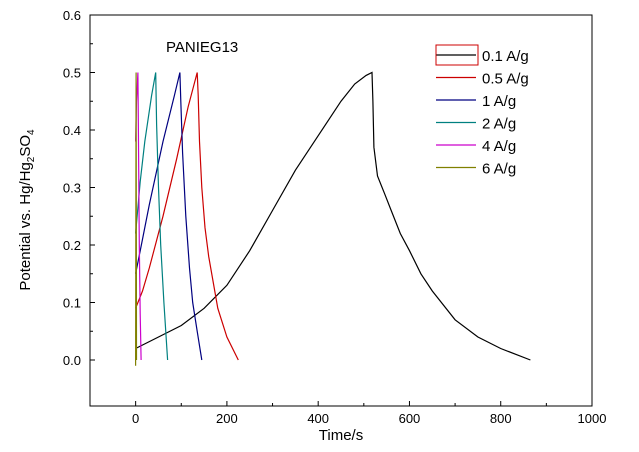 The image size is (639, 452). What do you see at coordinates (341, 435) in the screenshot?
I see `x-axis-label: Time/s` at bounding box center [341, 435].